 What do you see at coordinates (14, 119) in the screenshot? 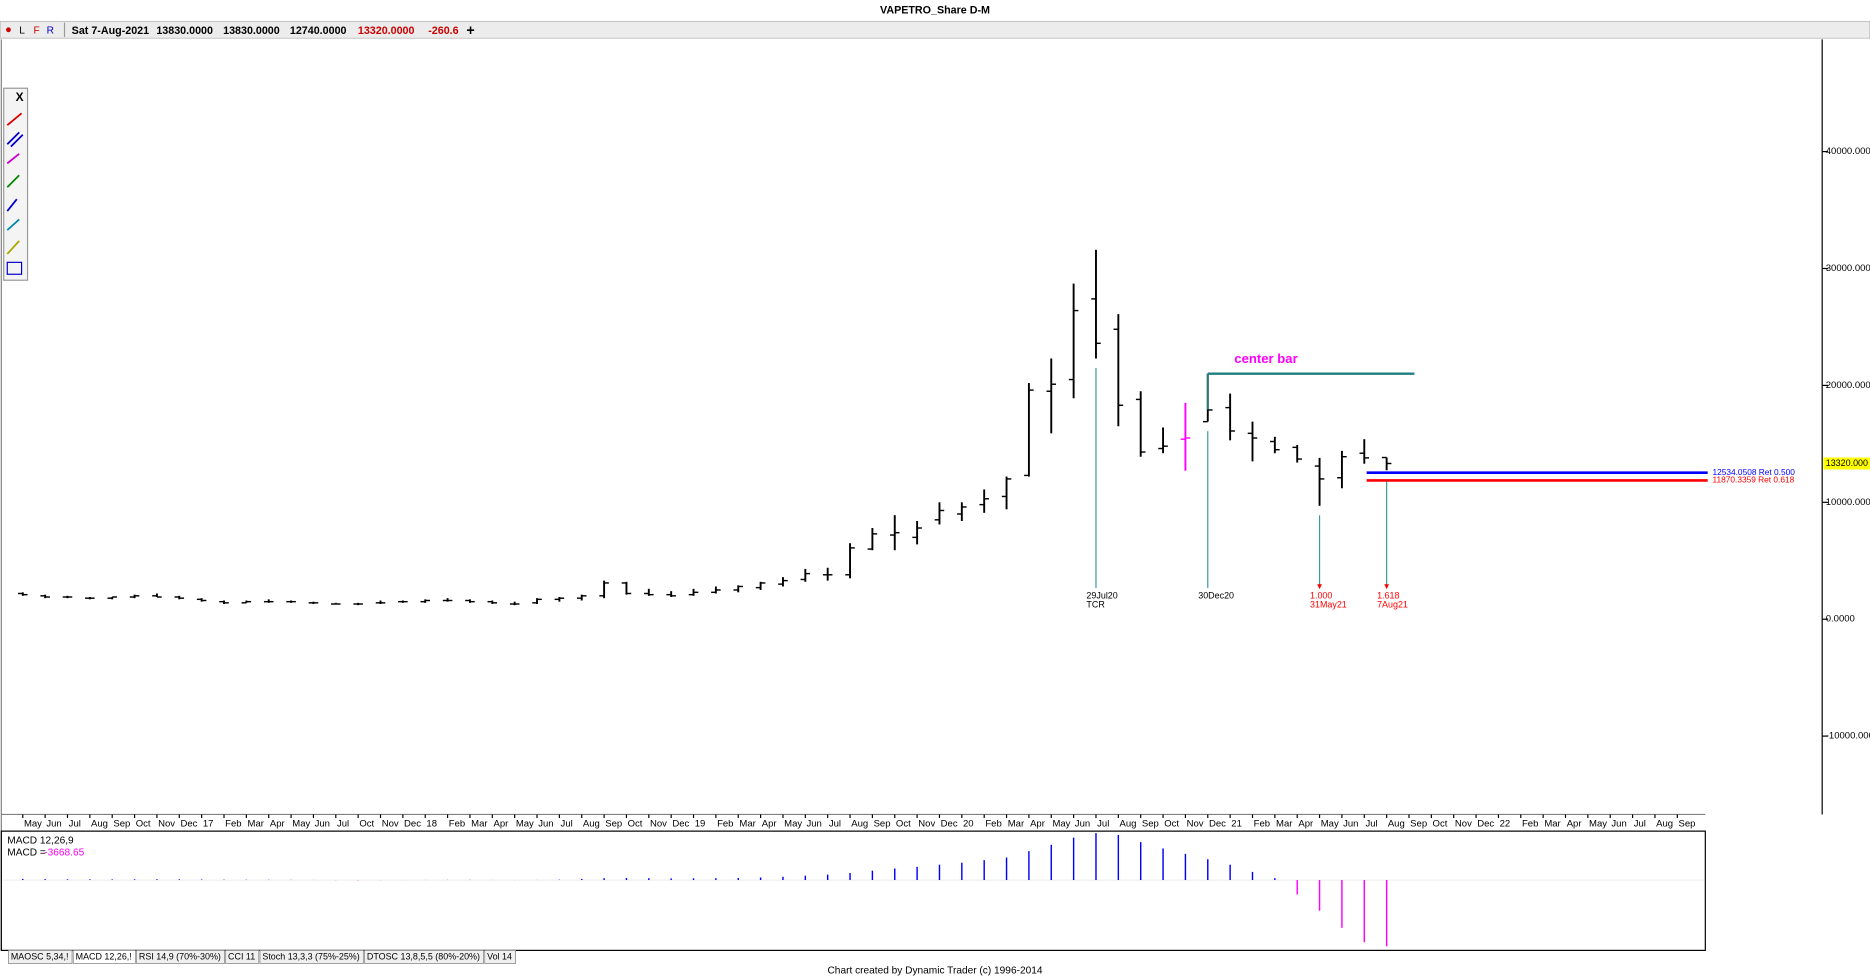
I see `tool-trend` at bounding box center [14, 119].